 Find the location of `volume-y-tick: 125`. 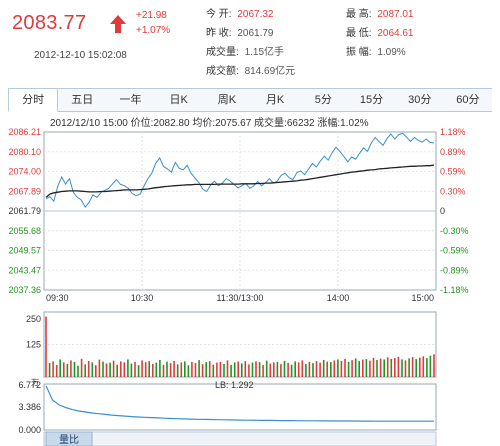

volume-y-tick: 125 is located at coordinates (33, 345).